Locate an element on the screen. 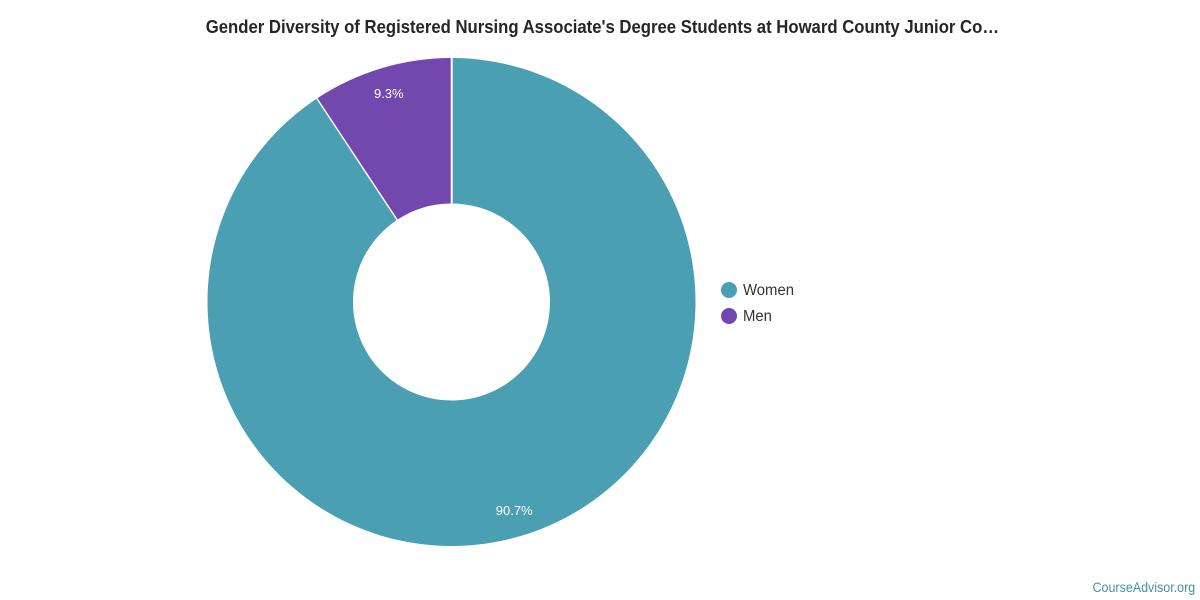 This screenshot has height=600, width=1200. svg-text: 90.7% is located at coordinates (514, 510).